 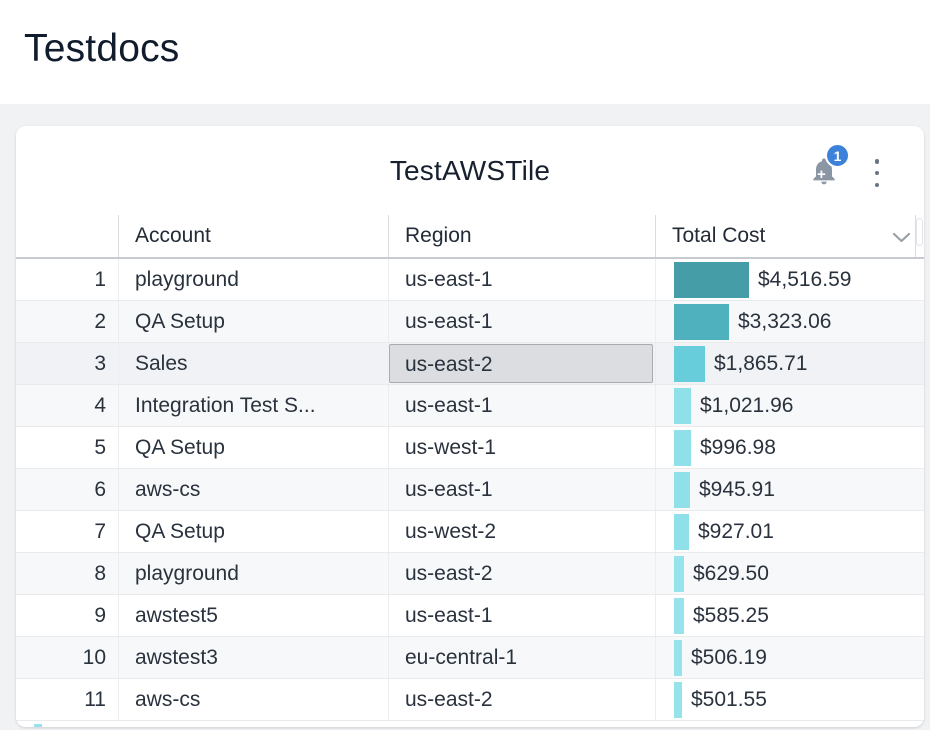 I want to click on plus-glyph: +, so click(x=821, y=174).